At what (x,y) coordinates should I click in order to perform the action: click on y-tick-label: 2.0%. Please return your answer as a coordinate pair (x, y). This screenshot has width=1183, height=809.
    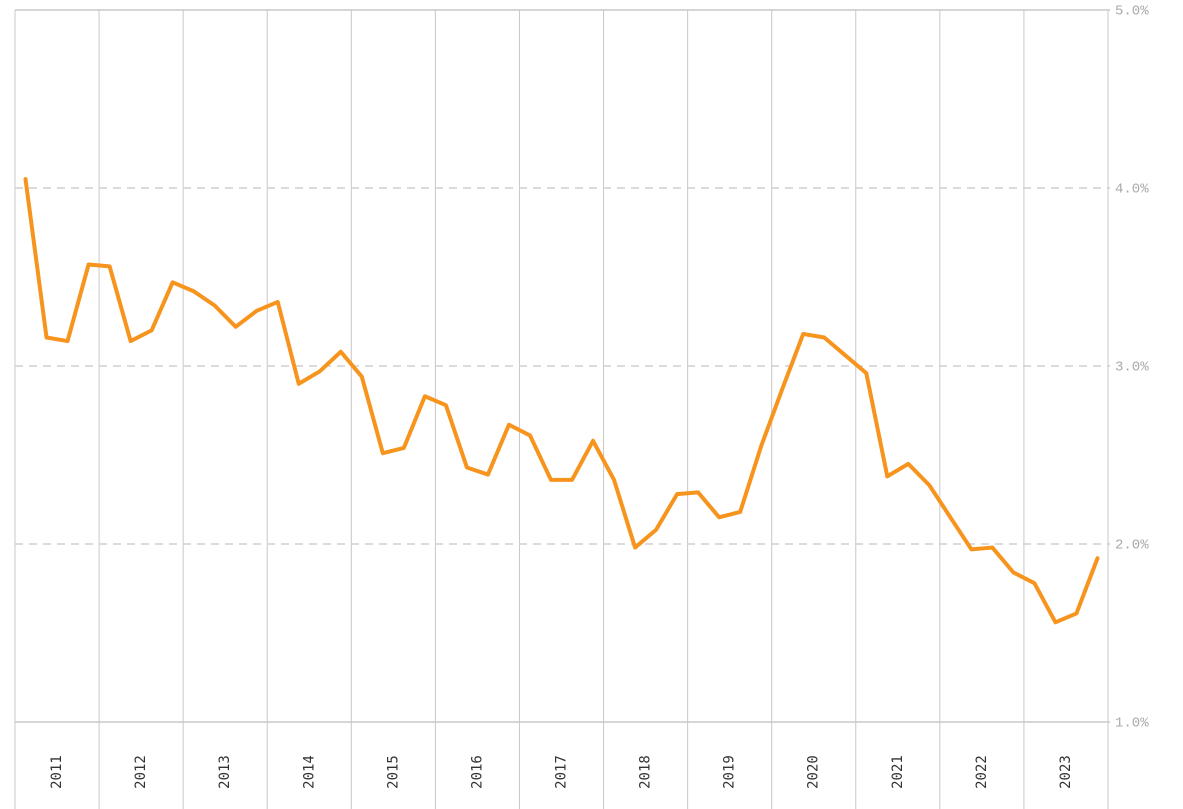
    Looking at the image, I should click on (1132, 546).